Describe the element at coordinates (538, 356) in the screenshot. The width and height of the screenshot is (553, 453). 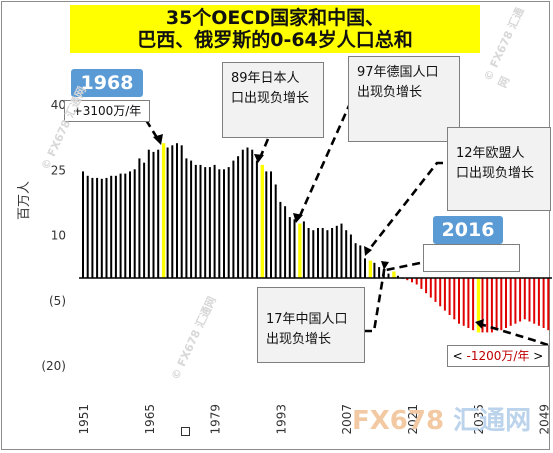
I see `note-decline-close: >` at that location.